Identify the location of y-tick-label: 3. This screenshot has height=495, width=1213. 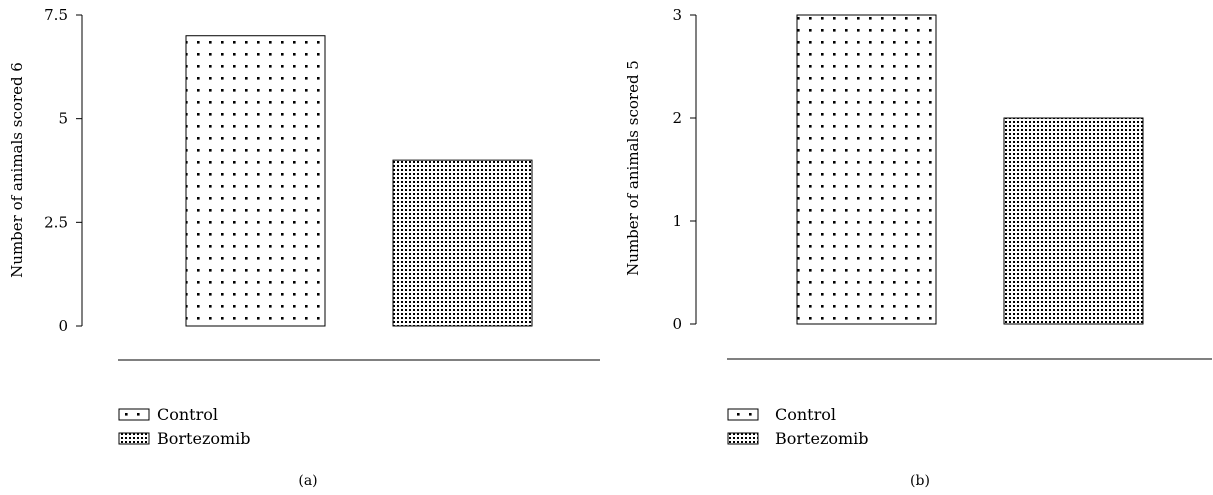
(677, 15).